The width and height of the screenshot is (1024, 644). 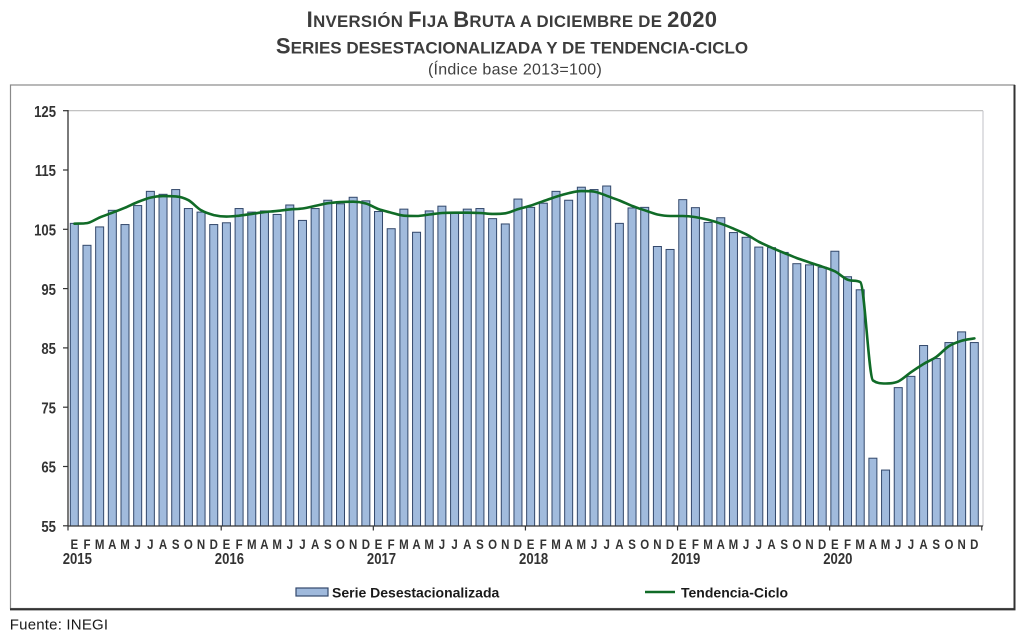 I want to click on svg-text: 125, so click(x=45, y=112).